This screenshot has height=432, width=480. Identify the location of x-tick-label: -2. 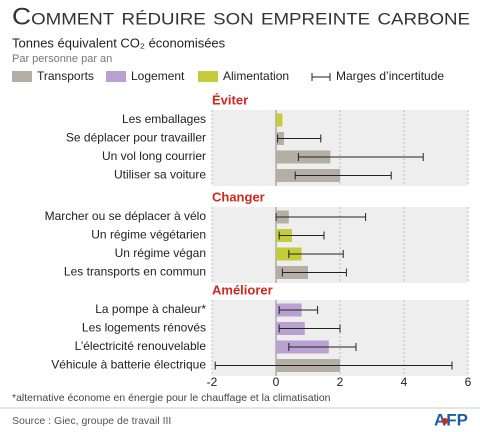
(212, 382).